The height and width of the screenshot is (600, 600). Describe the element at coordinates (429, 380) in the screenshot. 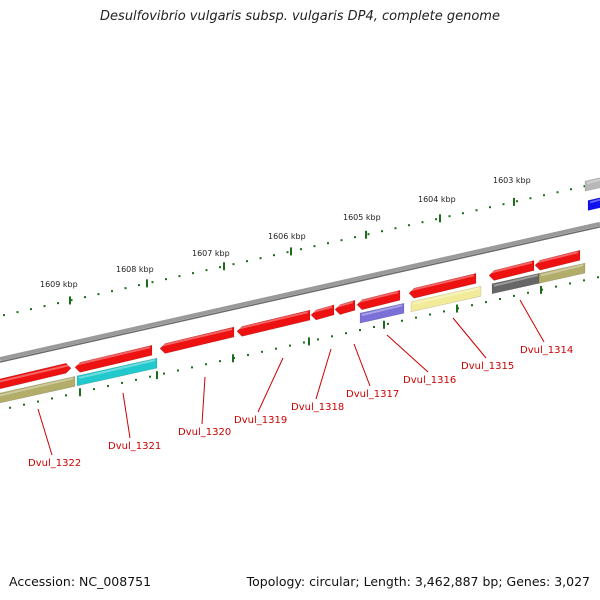

I see `gene-label: Dvul_1316` at that location.